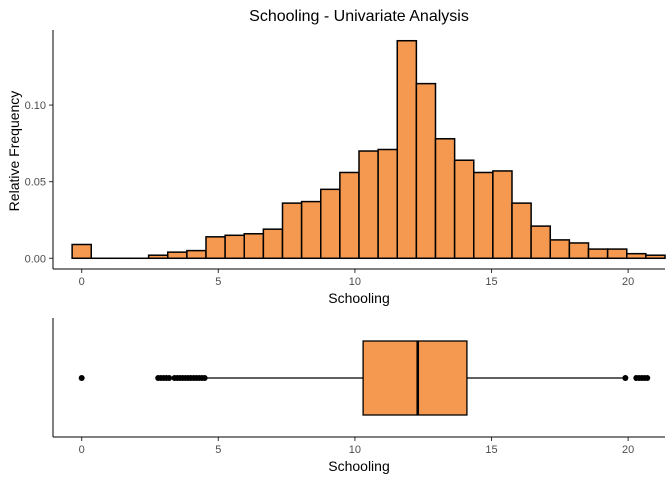  What do you see at coordinates (35, 183) in the screenshot?
I see `y-tick-label: 0.05` at bounding box center [35, 183].